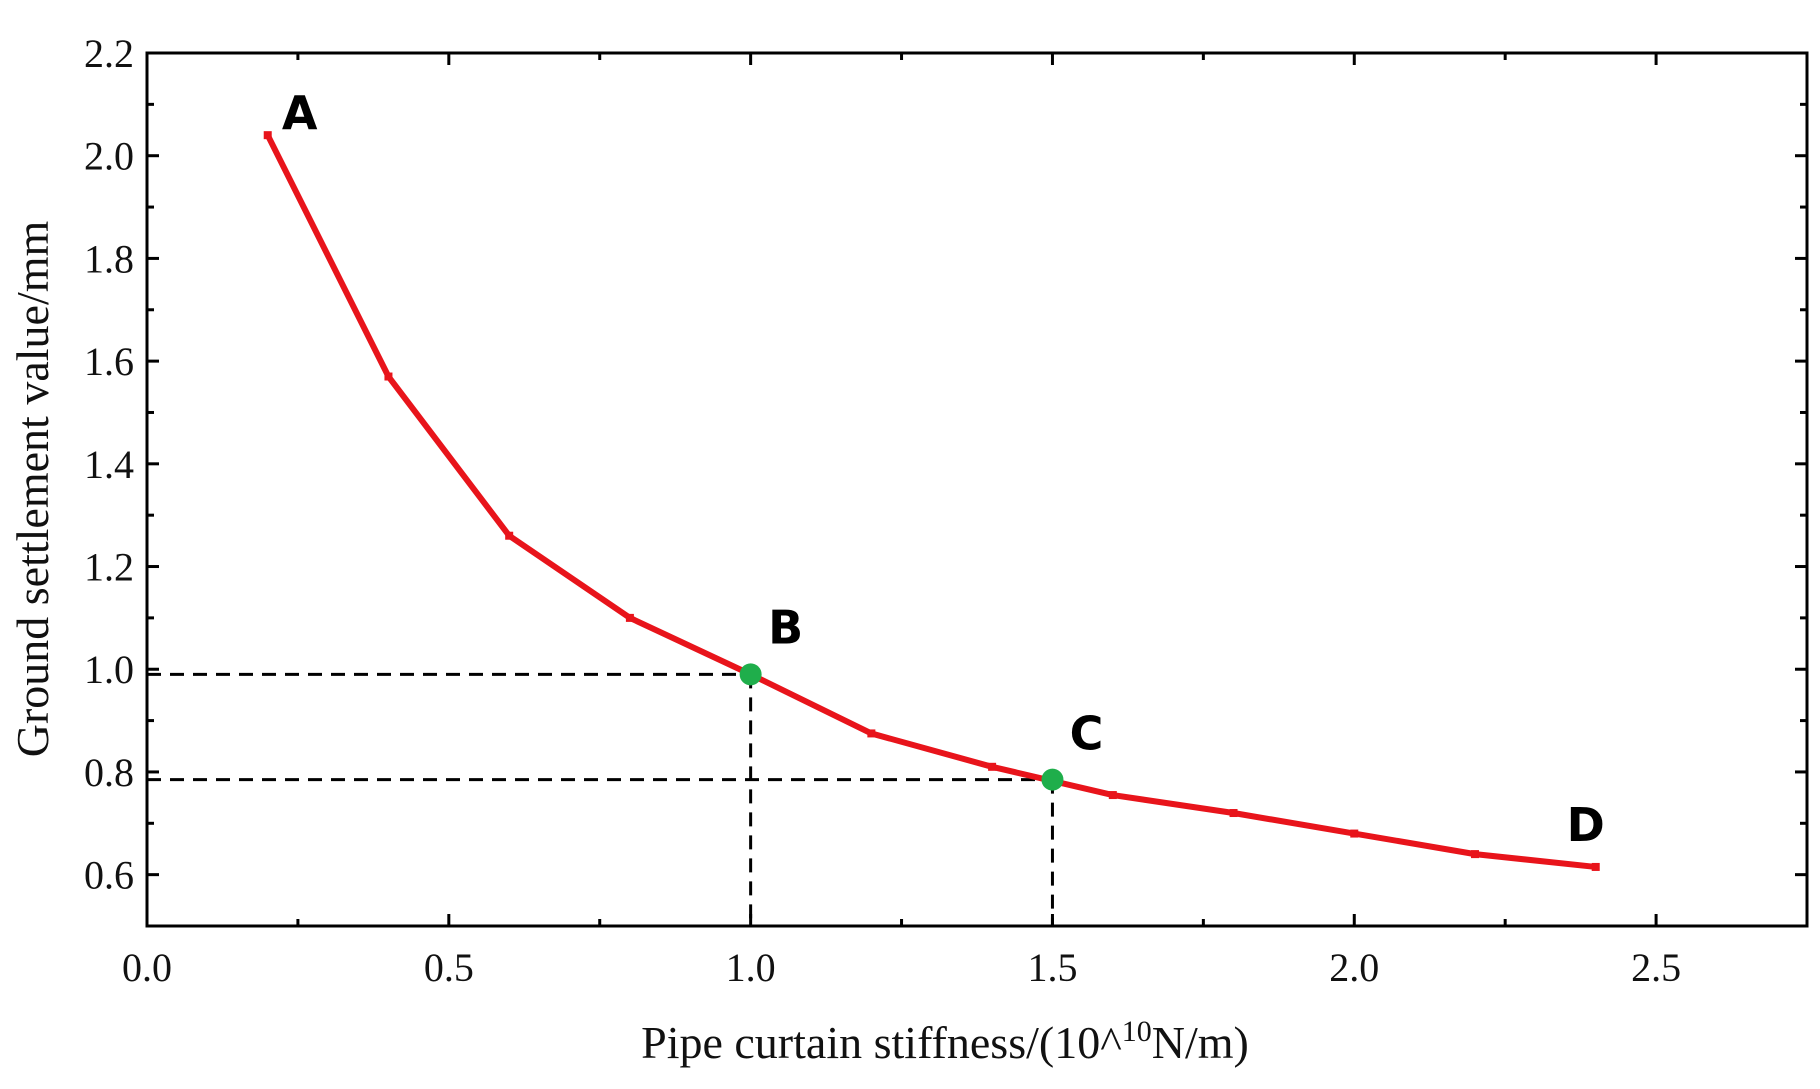  I want to click on x-tick-label: 1.0, so click(751, 967).